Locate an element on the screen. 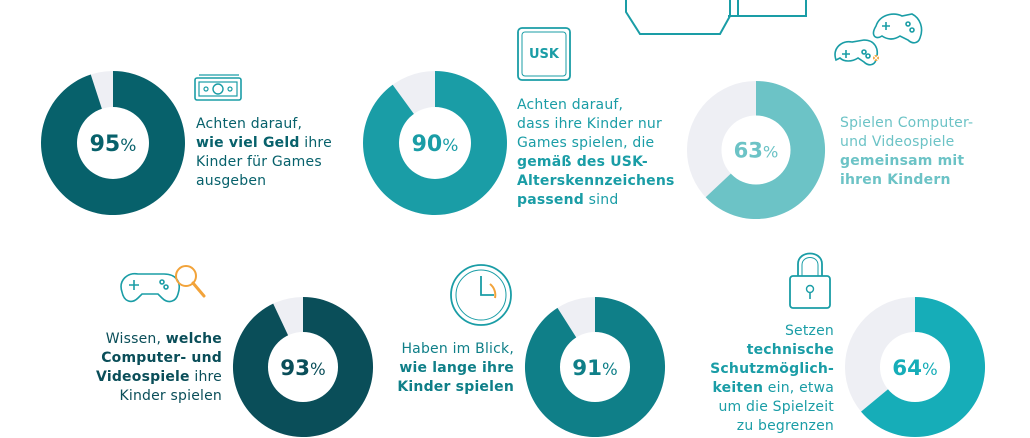 The width and height of the screenshot is (1030, 438). description-fragment: Games spielen, die is located at coordinates (586, 143).